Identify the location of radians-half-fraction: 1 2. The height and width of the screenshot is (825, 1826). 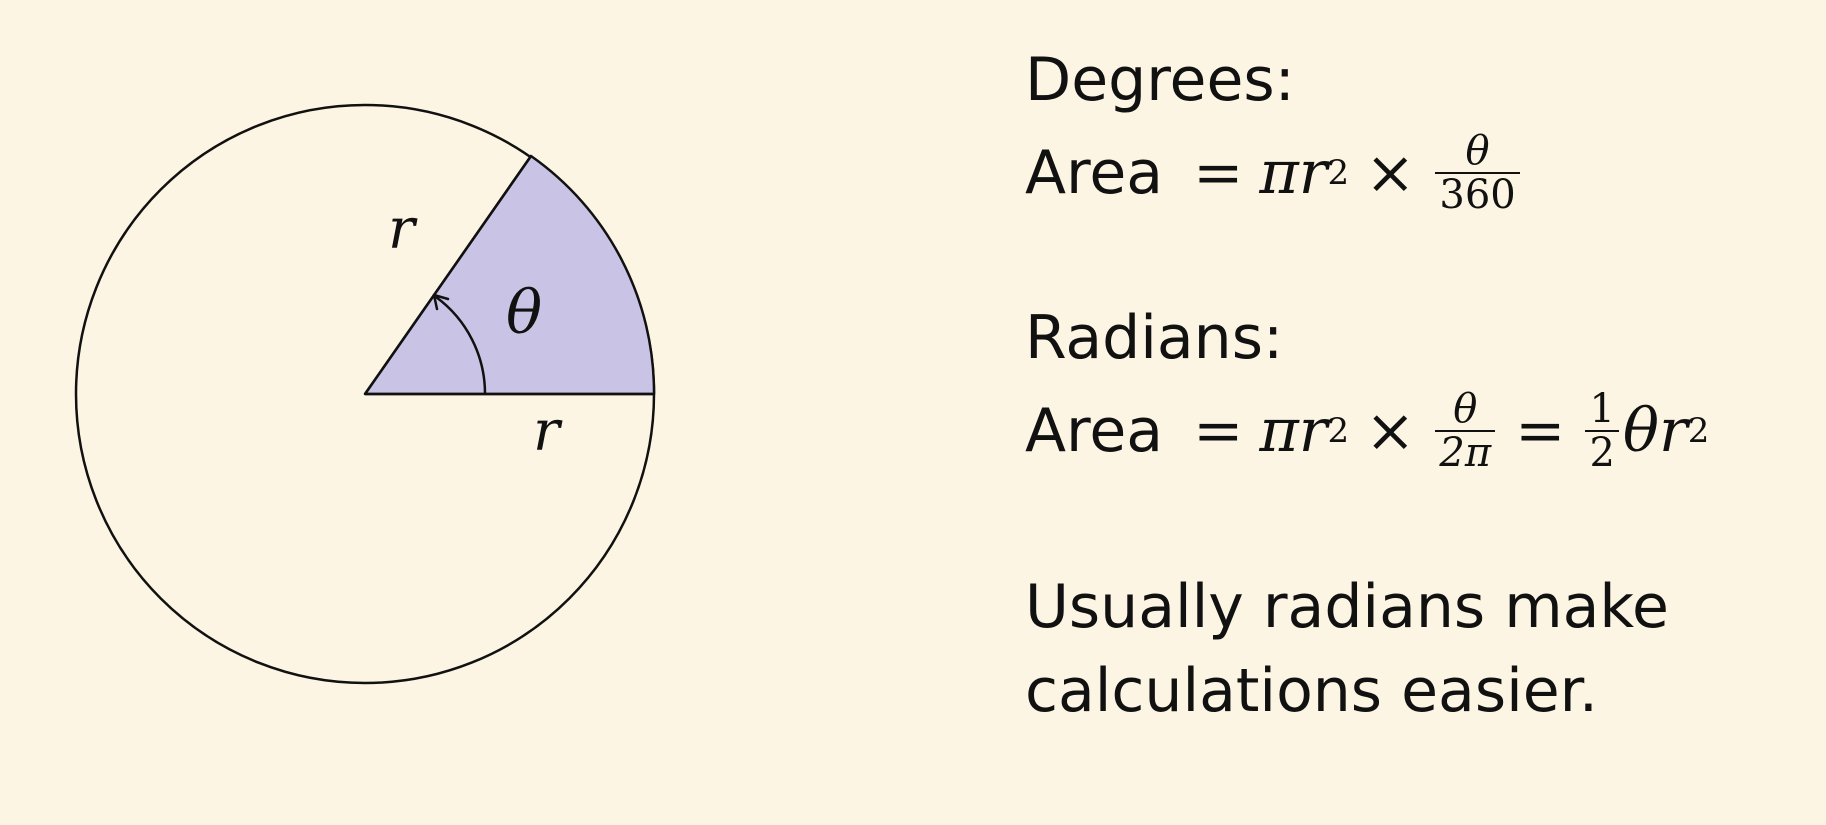
(1602, 431).